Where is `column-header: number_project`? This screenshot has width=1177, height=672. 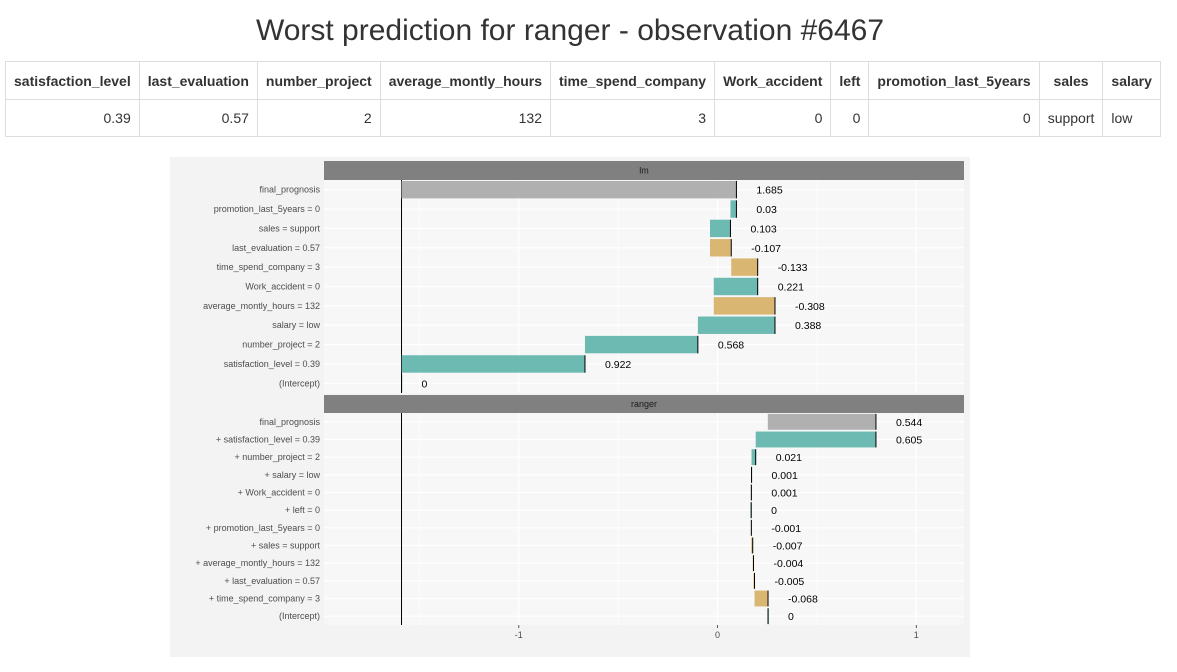
column-header: number_project is located at coordinates (318, 80).